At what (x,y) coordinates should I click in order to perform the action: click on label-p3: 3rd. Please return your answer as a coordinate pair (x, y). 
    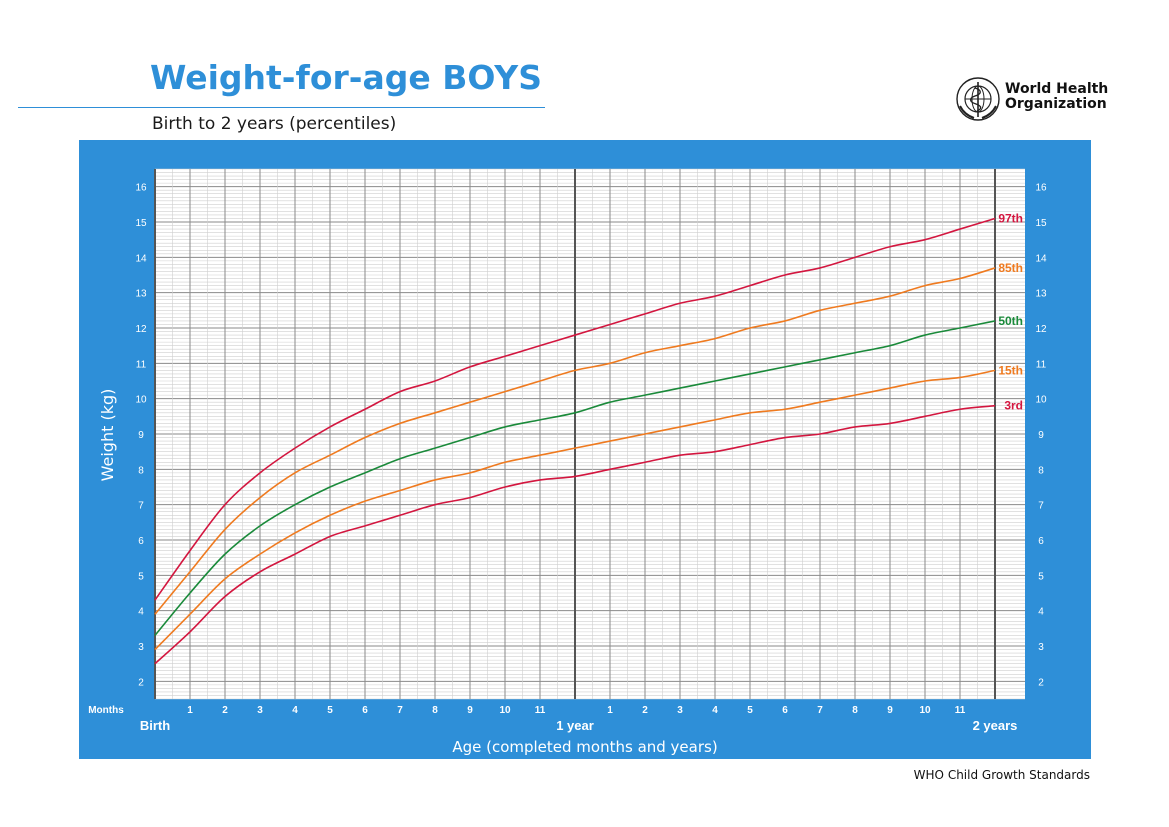
    Looking at the image, I should click on (1013, 406).